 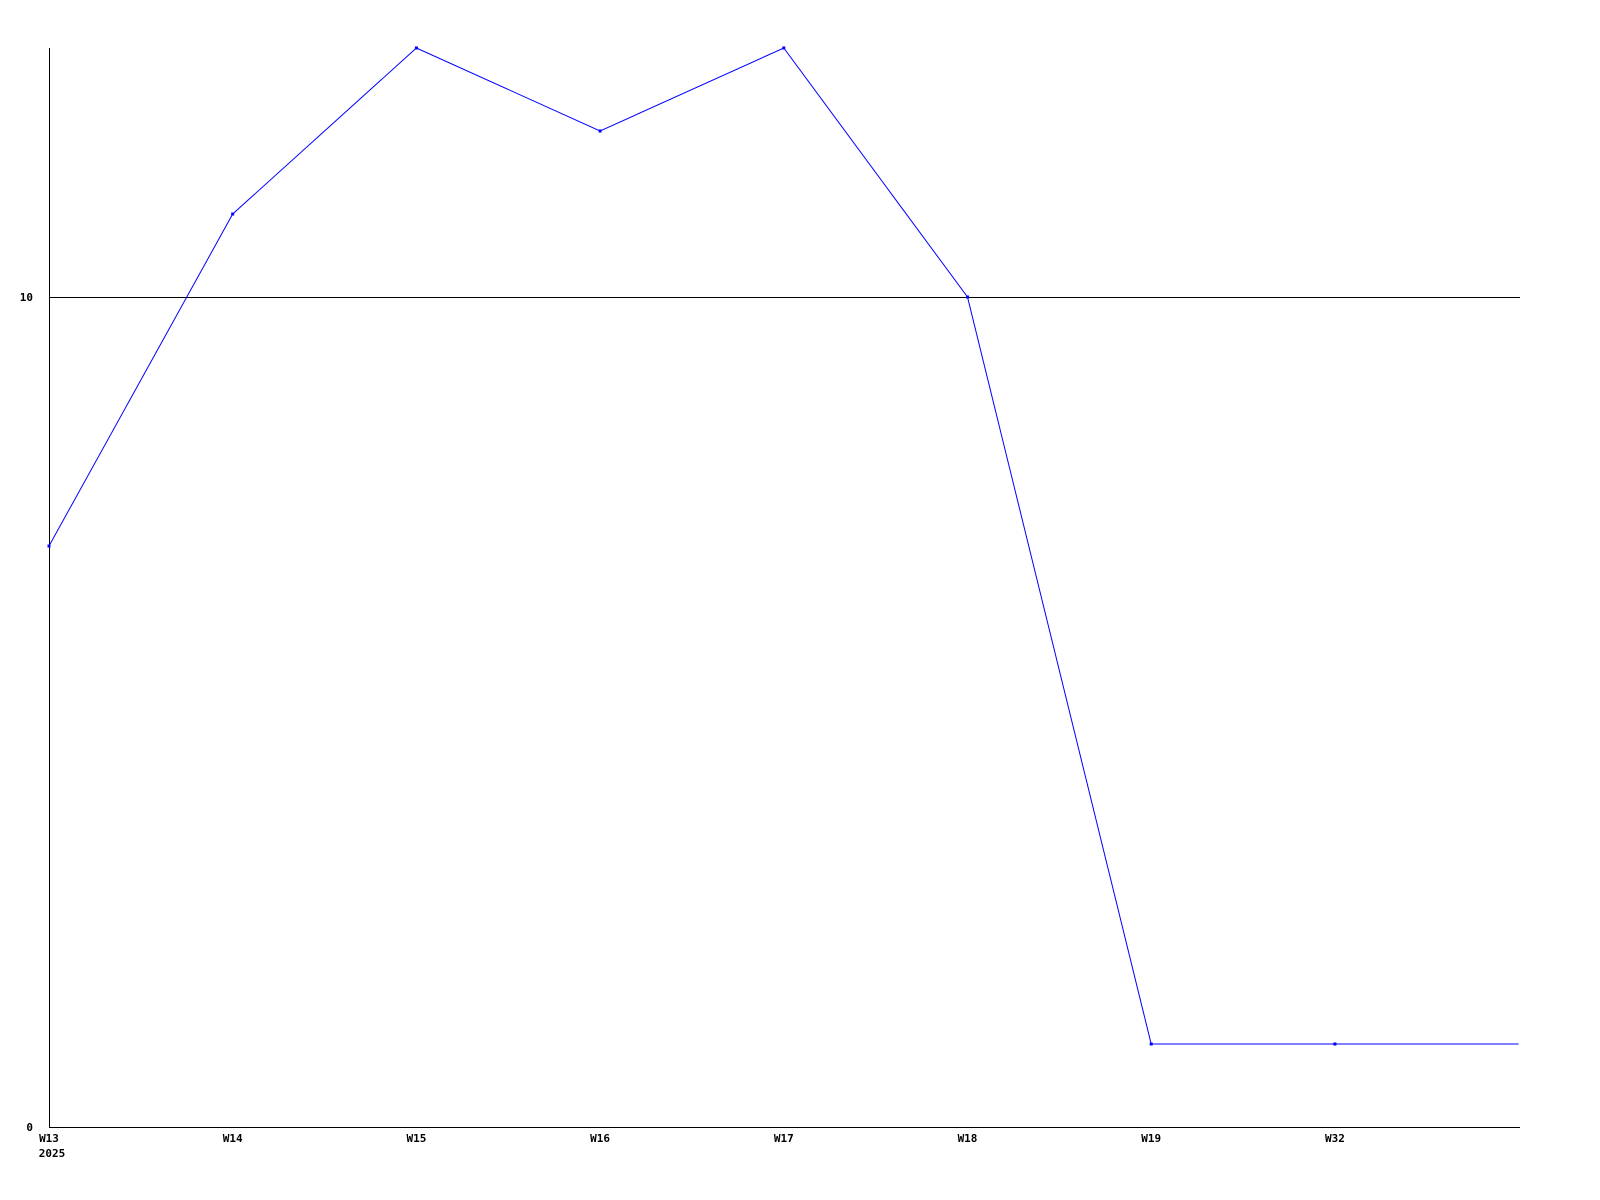 I want to click on x-tick-label: W13, so click(x=49, y=1138).